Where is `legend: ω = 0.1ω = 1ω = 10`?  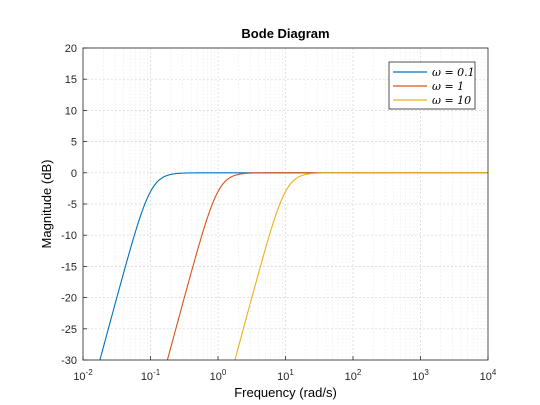 legend: ω = 0.1ω = 1ω = 10 is located at coordinates (432, 85).